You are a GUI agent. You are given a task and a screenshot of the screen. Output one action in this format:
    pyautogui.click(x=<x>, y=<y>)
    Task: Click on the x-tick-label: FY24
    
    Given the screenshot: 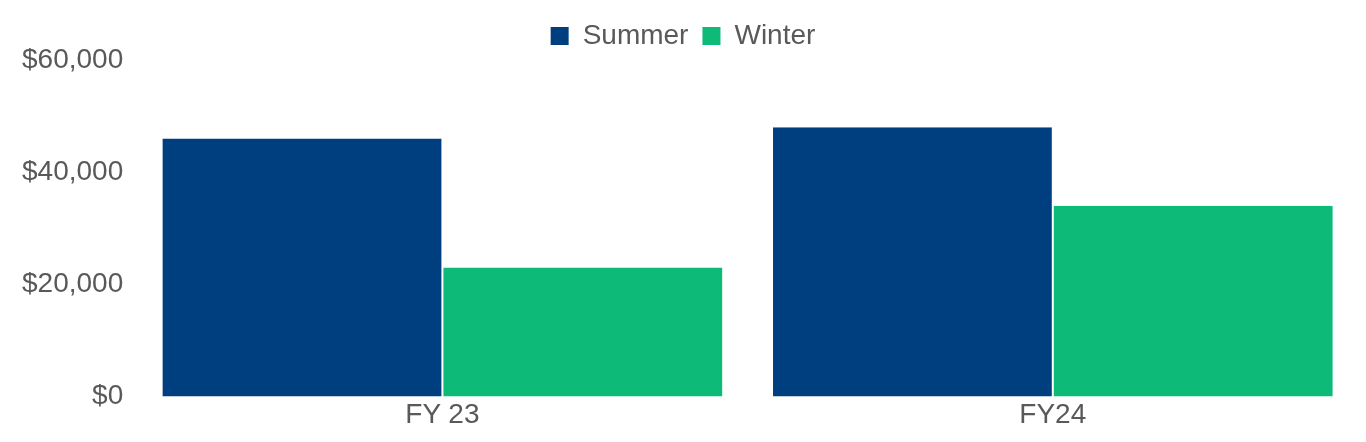 What is the action you would take?
    pyautogui.click(x=1053, y=413)
    